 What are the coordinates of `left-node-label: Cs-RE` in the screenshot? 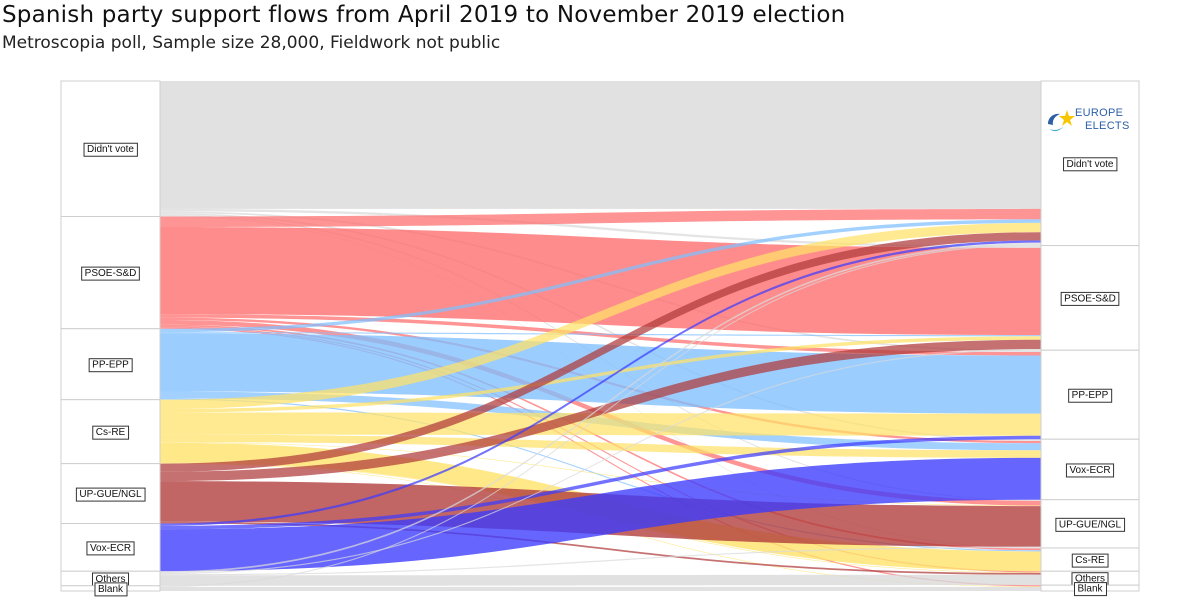 It's located at (111, 432).